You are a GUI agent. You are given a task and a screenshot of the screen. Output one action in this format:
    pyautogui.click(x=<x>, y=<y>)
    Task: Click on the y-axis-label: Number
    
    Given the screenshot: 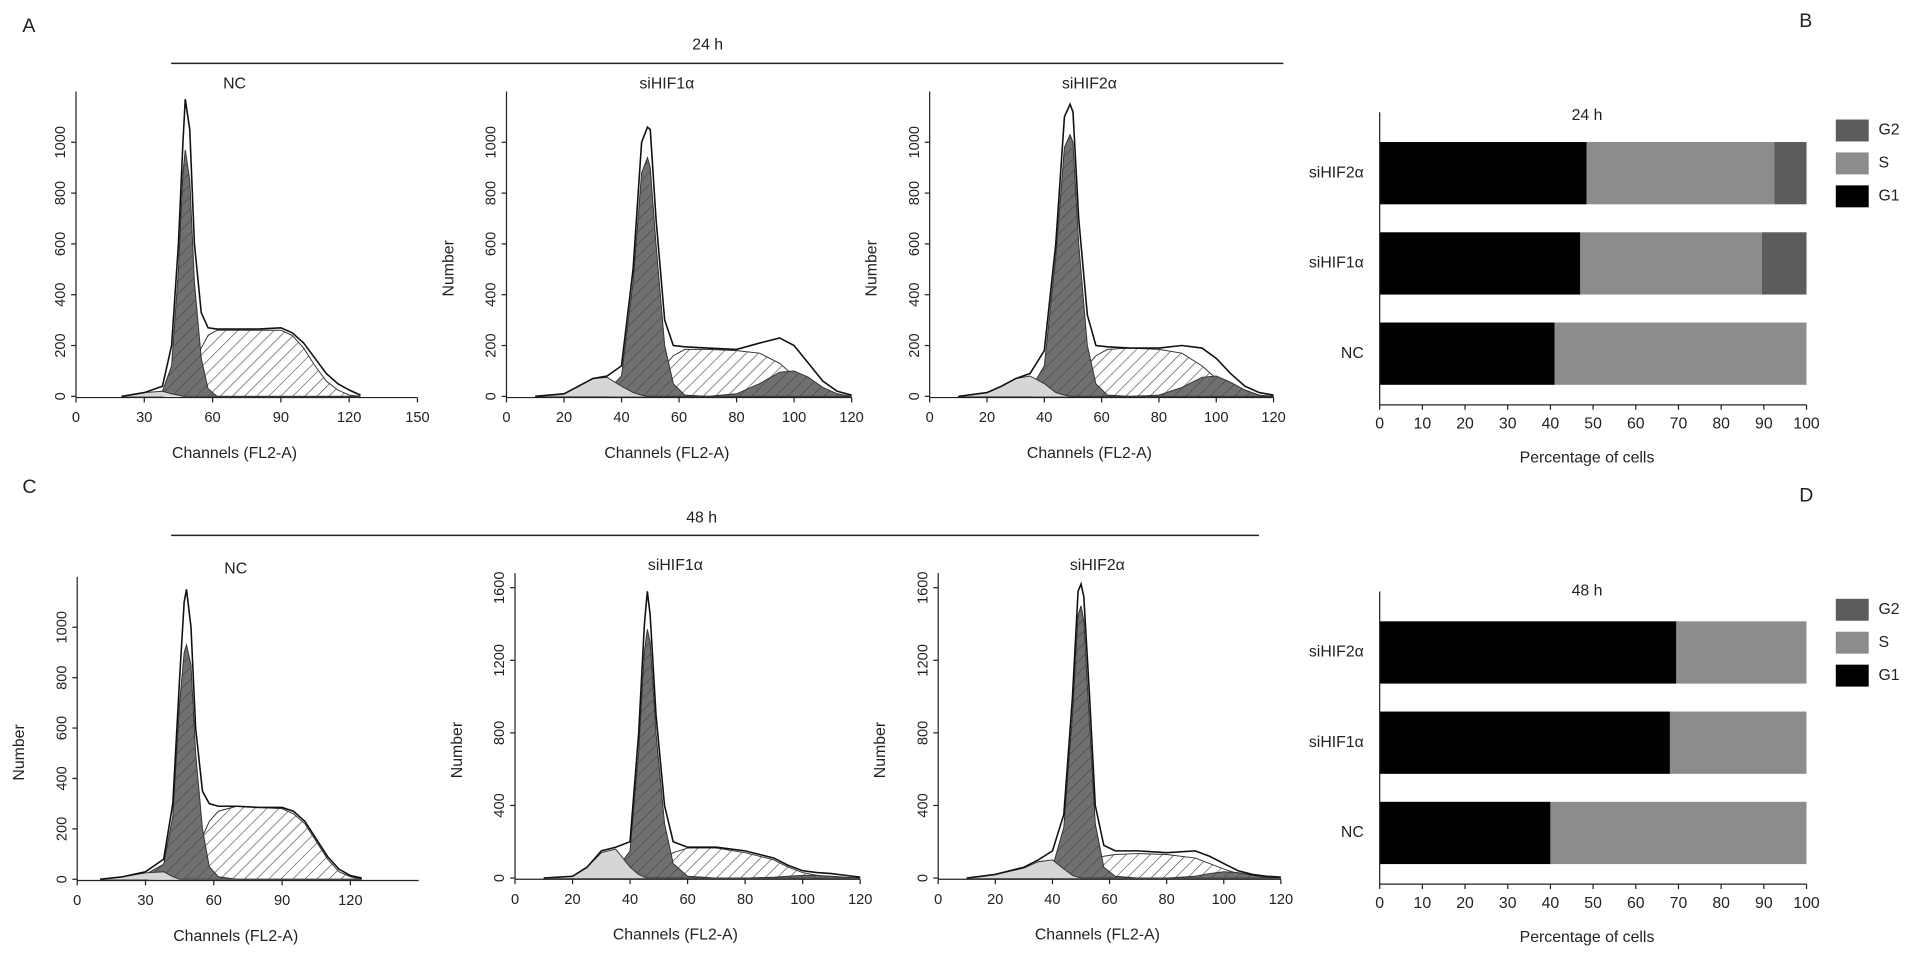 What is the action you would take?
    pyautogui.click(x=872, y=267)
    